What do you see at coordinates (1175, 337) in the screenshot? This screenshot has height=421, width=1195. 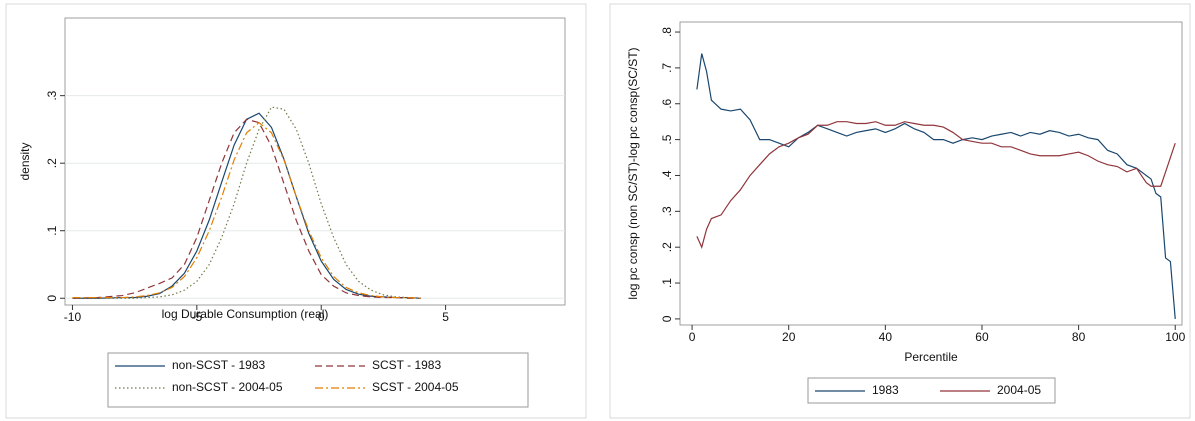 I see `x-tick-label: 100` at bounding box center [1175, 337].